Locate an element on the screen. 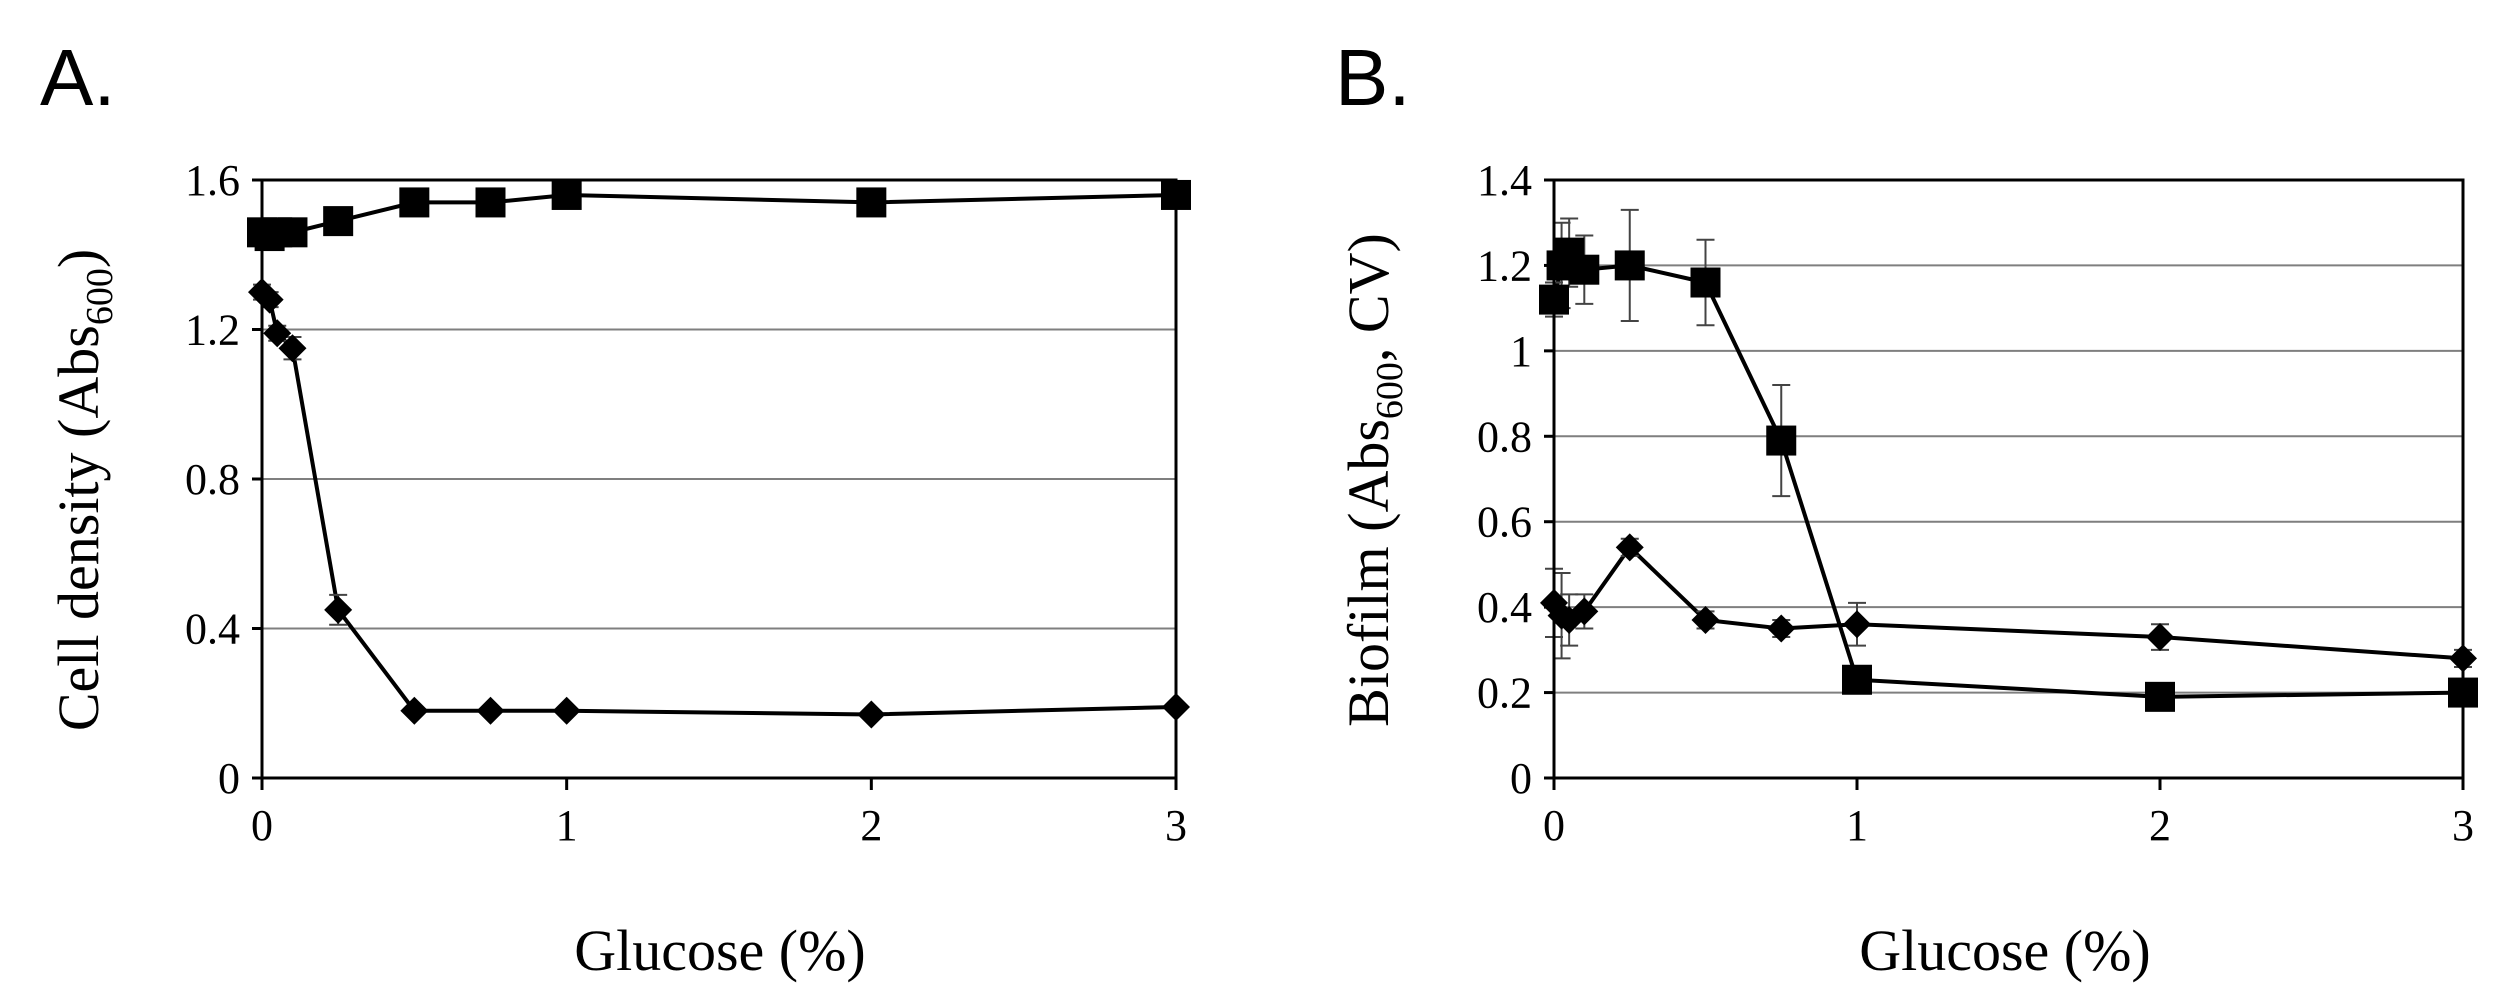 This screenshot has width=2503, height=999. panel-b-y-tick-label: 1.4 is located at coordinates (1504, 180).